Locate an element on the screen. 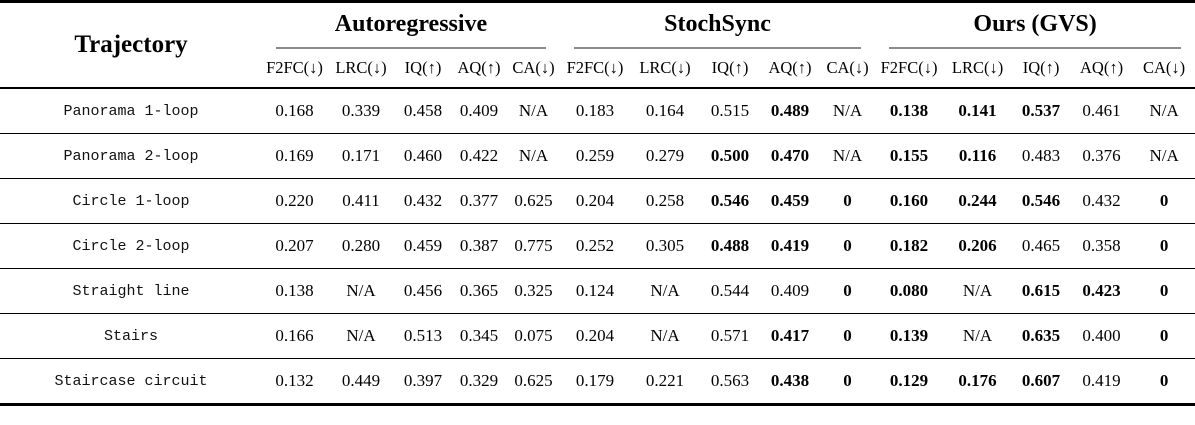  metric-value-cell: 0.279 is located at coordinates (665, 156).